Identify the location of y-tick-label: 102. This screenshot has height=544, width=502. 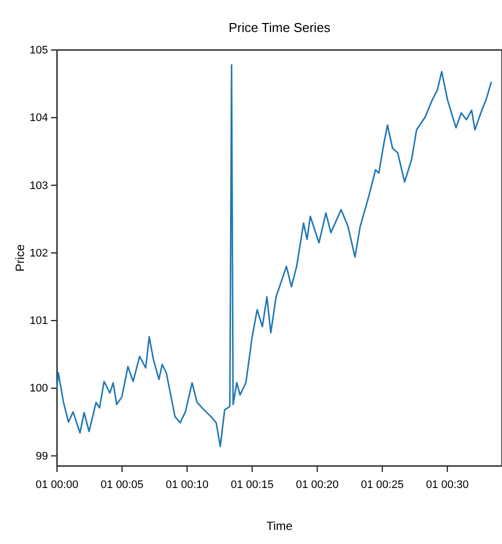
(39, 253).